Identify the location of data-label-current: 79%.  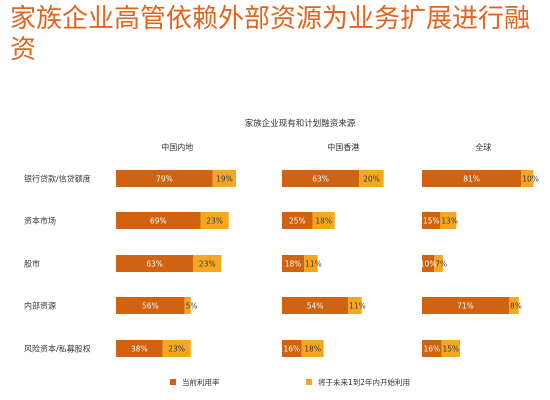
(164, 179).